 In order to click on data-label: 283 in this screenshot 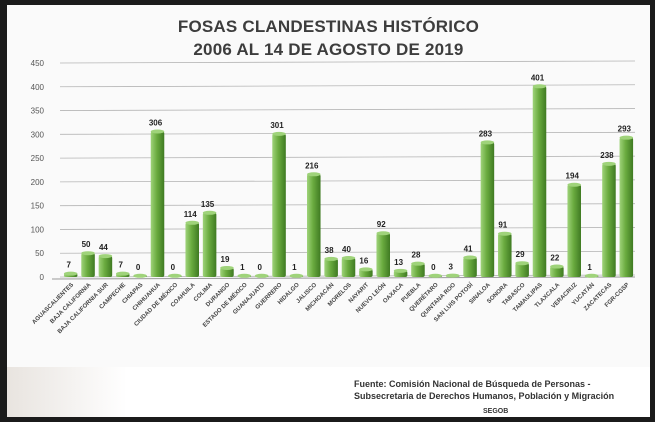, I will do `click(486, 133)`.